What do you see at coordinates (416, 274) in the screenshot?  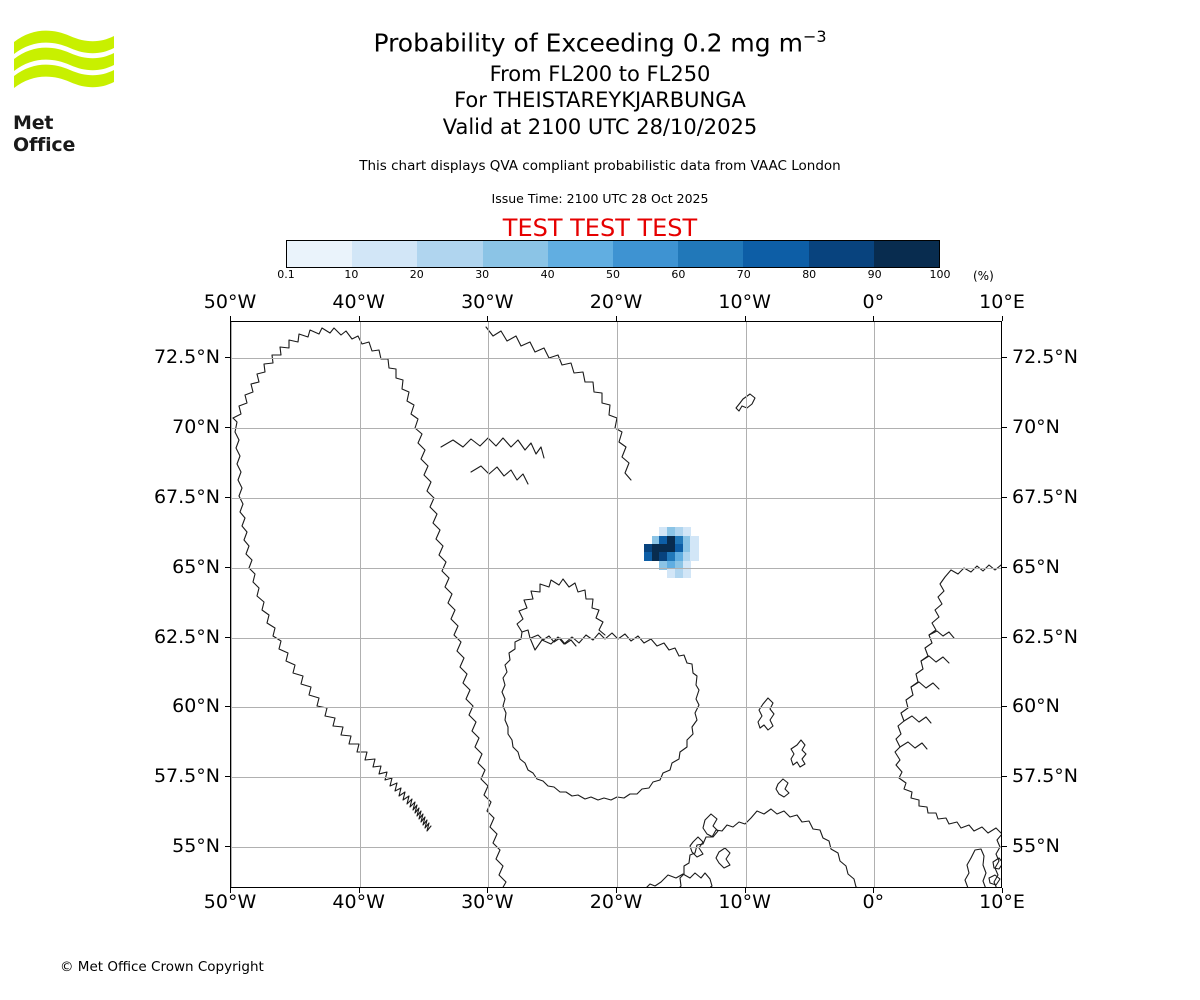 I see `colorbar-tick-20: 20` at bounding box center [416, 274].